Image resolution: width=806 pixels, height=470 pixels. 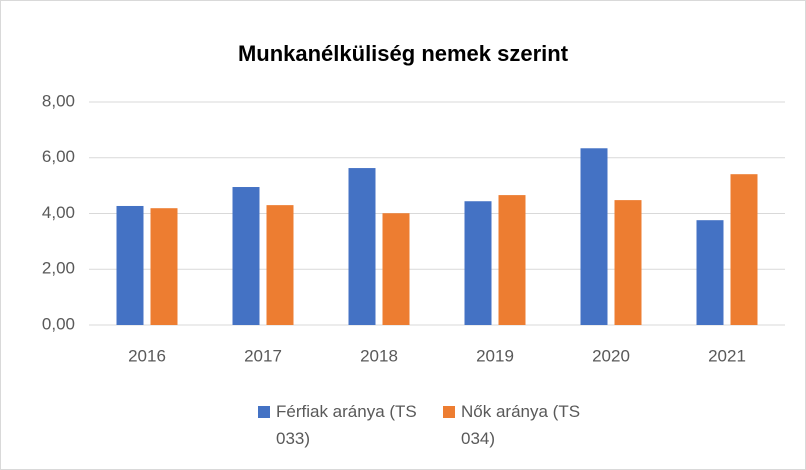 I want to click on y-tick-label: 6,00, so click(x=58, y=156).